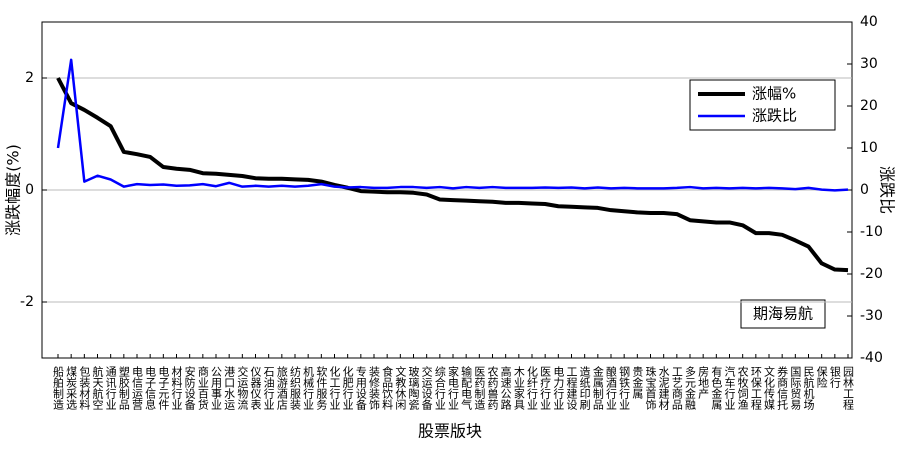  I want to click on y-tick-label: 0, so click(29, 190).